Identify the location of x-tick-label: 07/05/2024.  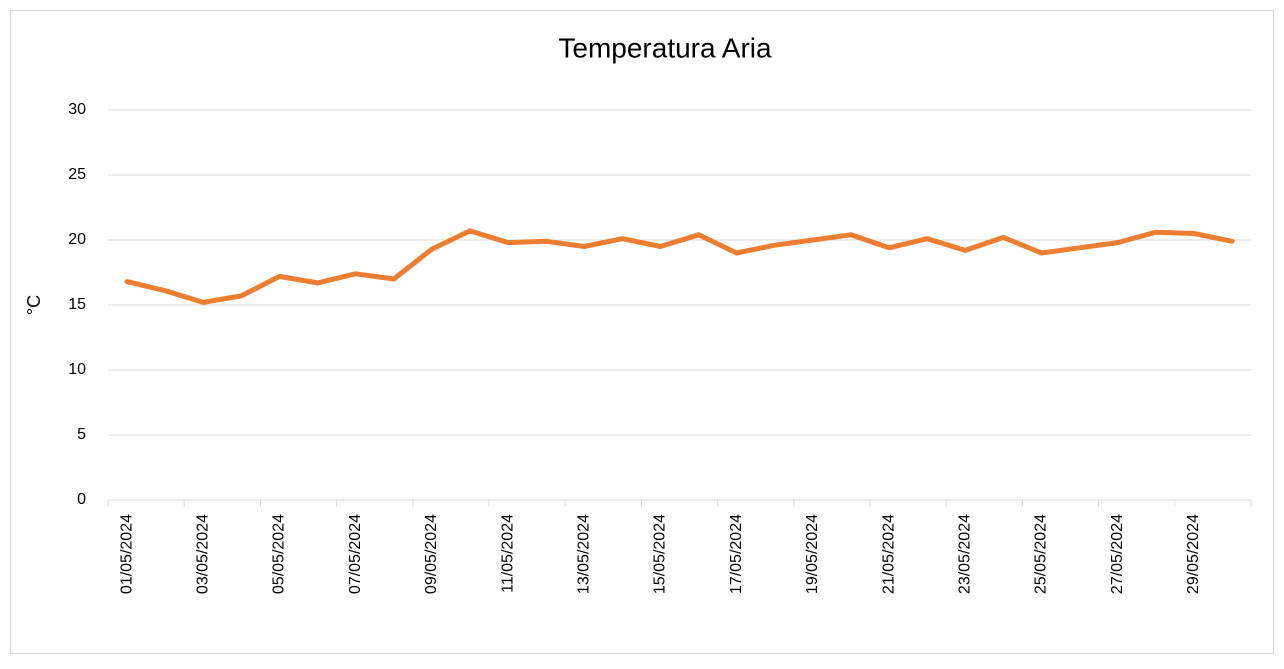
(355, 554).